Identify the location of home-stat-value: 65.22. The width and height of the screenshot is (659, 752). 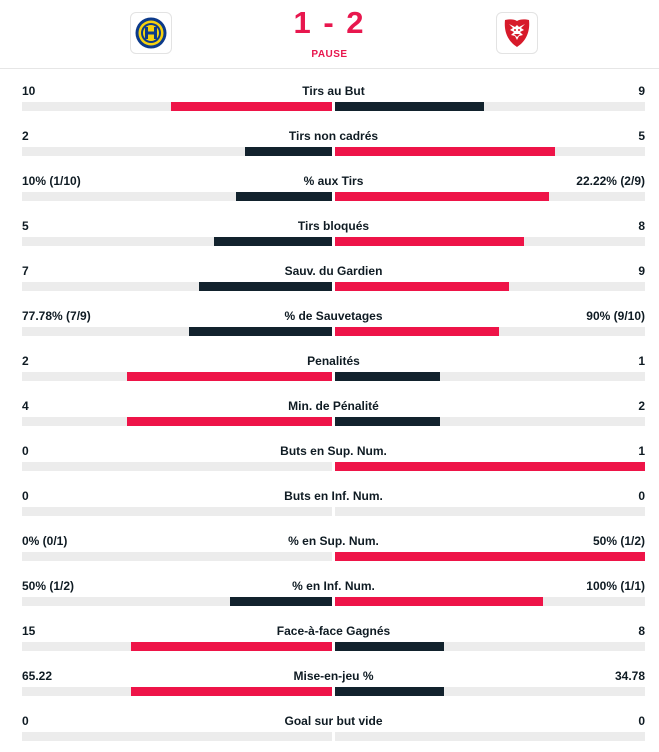
(37, 676).